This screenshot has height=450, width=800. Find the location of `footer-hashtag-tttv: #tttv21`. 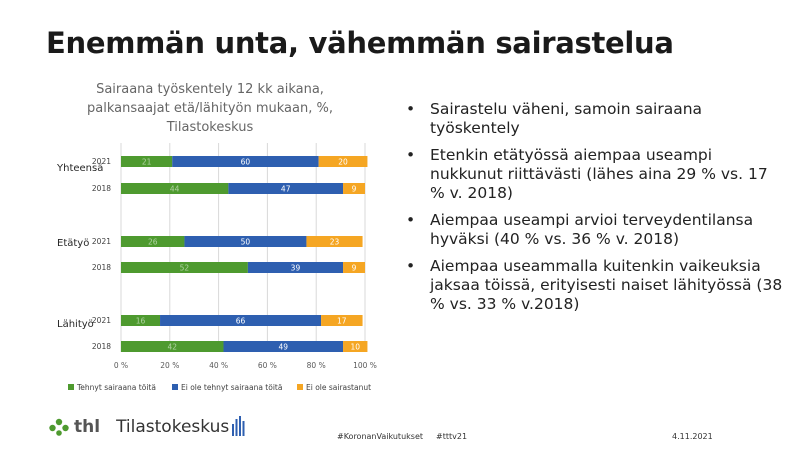

footer-hashtag-tttv: #tttv21 is located at coordinates (452, 436).